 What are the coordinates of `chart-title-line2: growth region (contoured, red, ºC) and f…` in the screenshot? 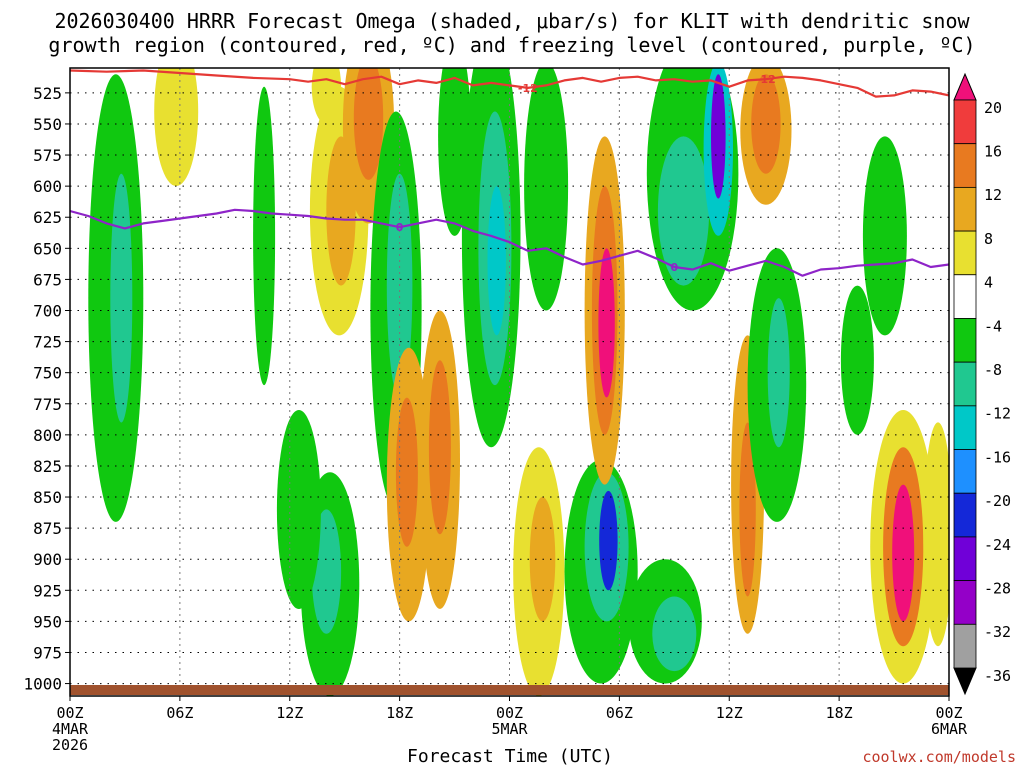 It's located at (511, 45).